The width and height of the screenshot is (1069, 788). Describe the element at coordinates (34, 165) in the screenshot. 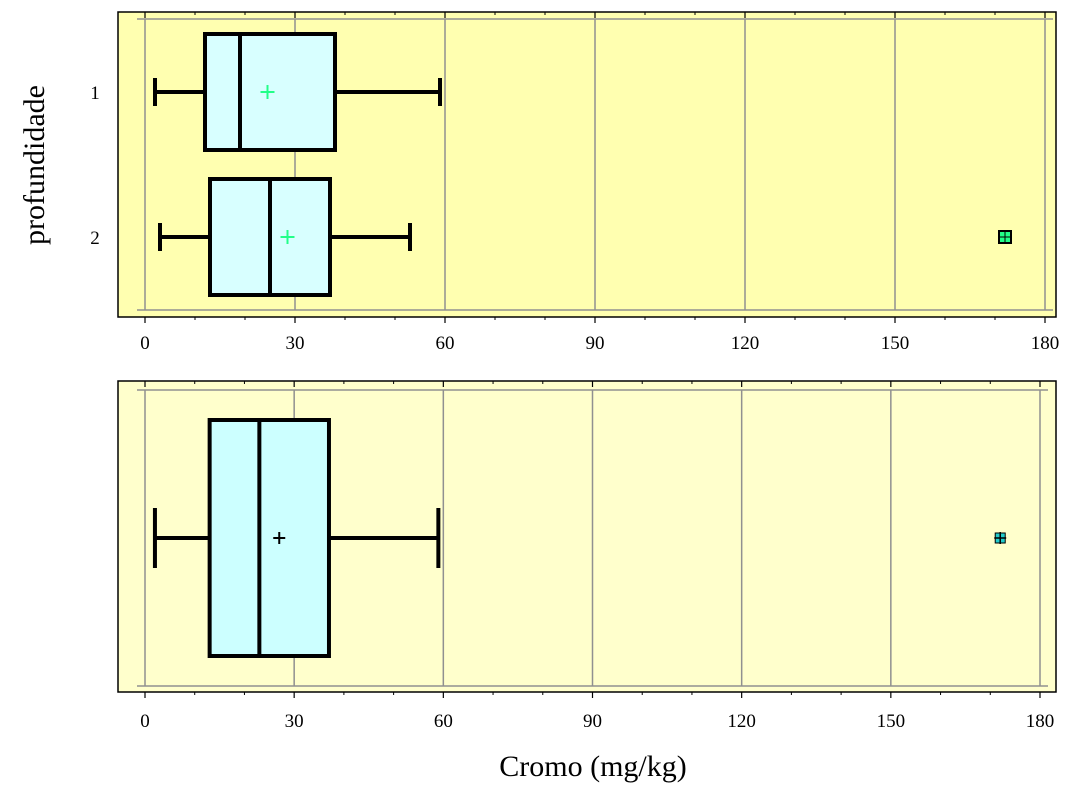

I see `y-axis-title: profundidade` at that location.